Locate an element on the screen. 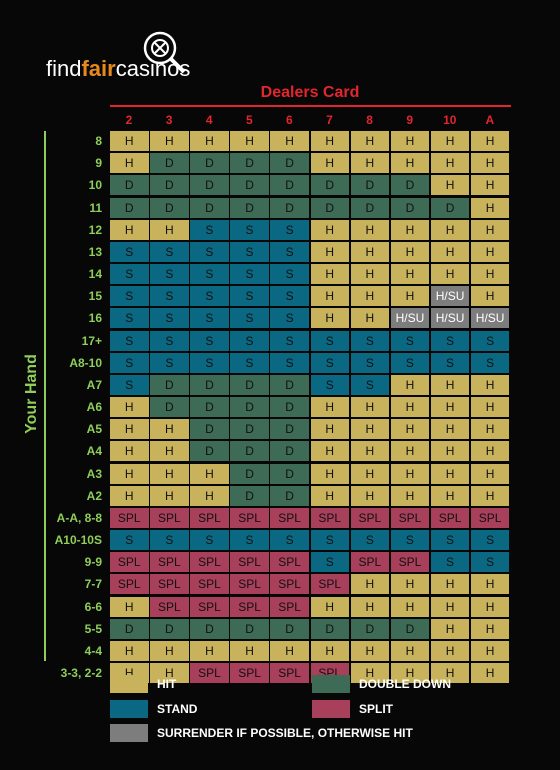 This screenshot has height=770, width=560. row-axis-line is located at coordinates (45, 396).